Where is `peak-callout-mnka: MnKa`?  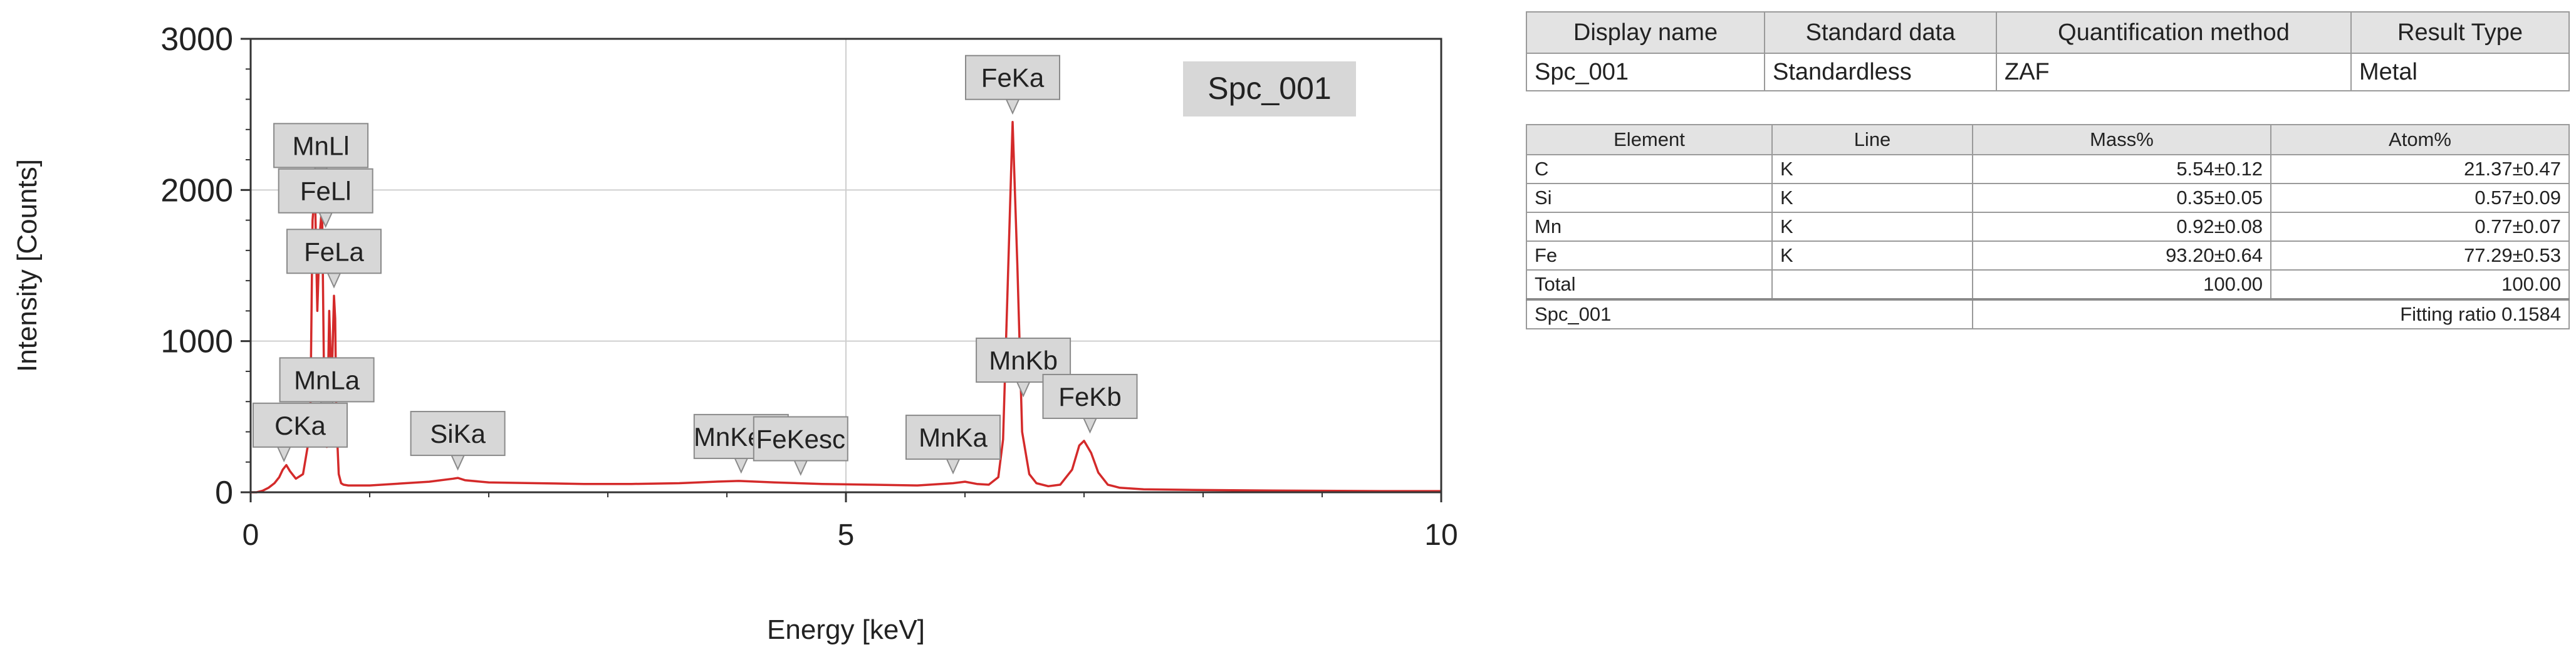 peak-callout-mnka: MnKa is located at coordinates (953, 445).